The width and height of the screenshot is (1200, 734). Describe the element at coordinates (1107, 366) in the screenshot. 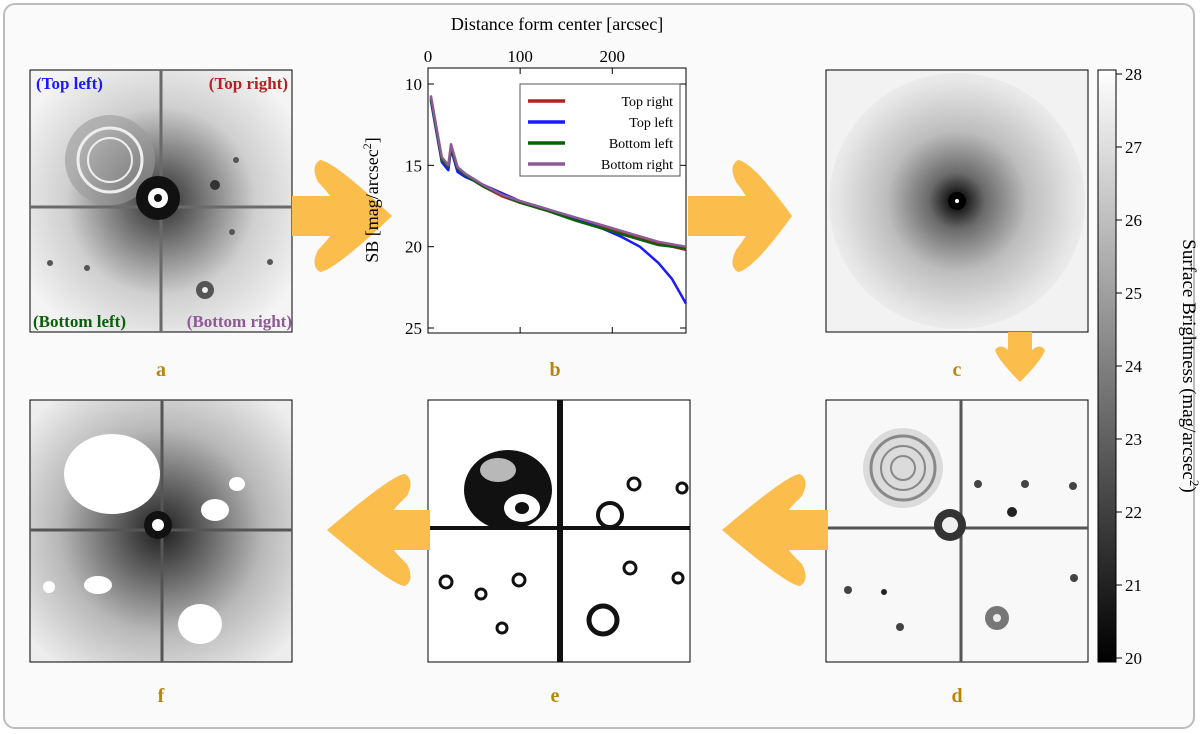

I see `colorbar-gradient` at that location.